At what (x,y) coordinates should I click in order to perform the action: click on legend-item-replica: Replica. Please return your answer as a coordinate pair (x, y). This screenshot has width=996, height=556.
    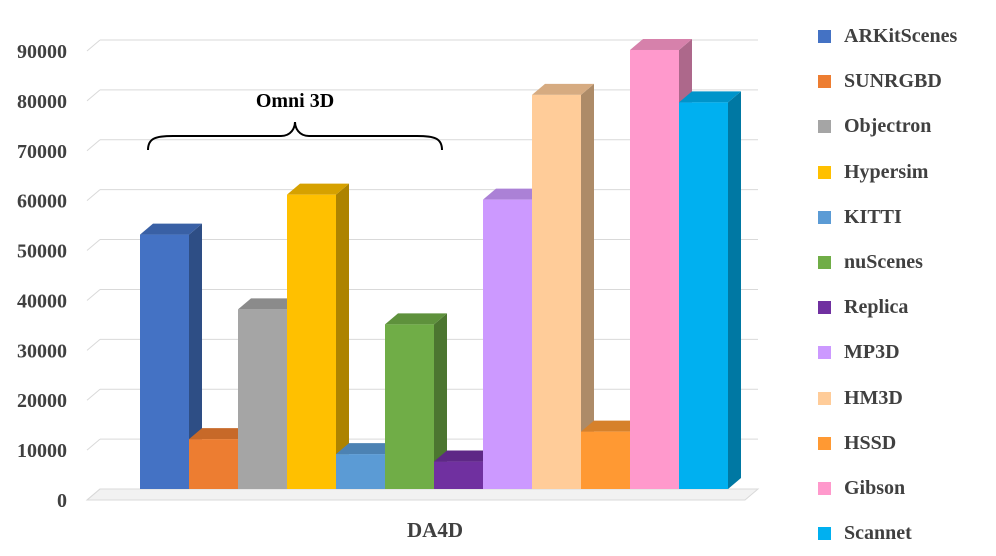
    Looking at the image, I should click on (907, 307).